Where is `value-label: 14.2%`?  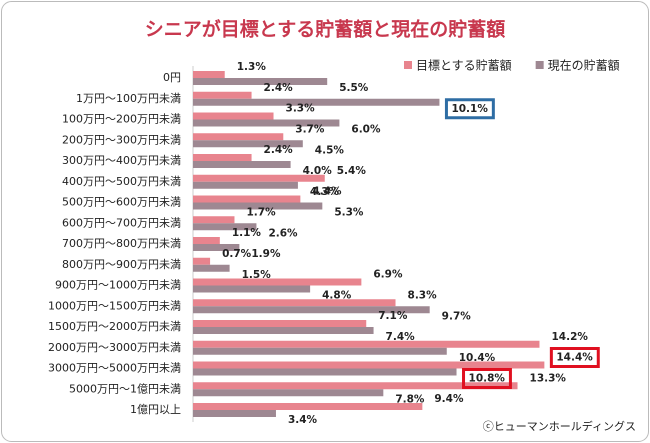
value-label: 14.2% is located at coordinates (569, 337).